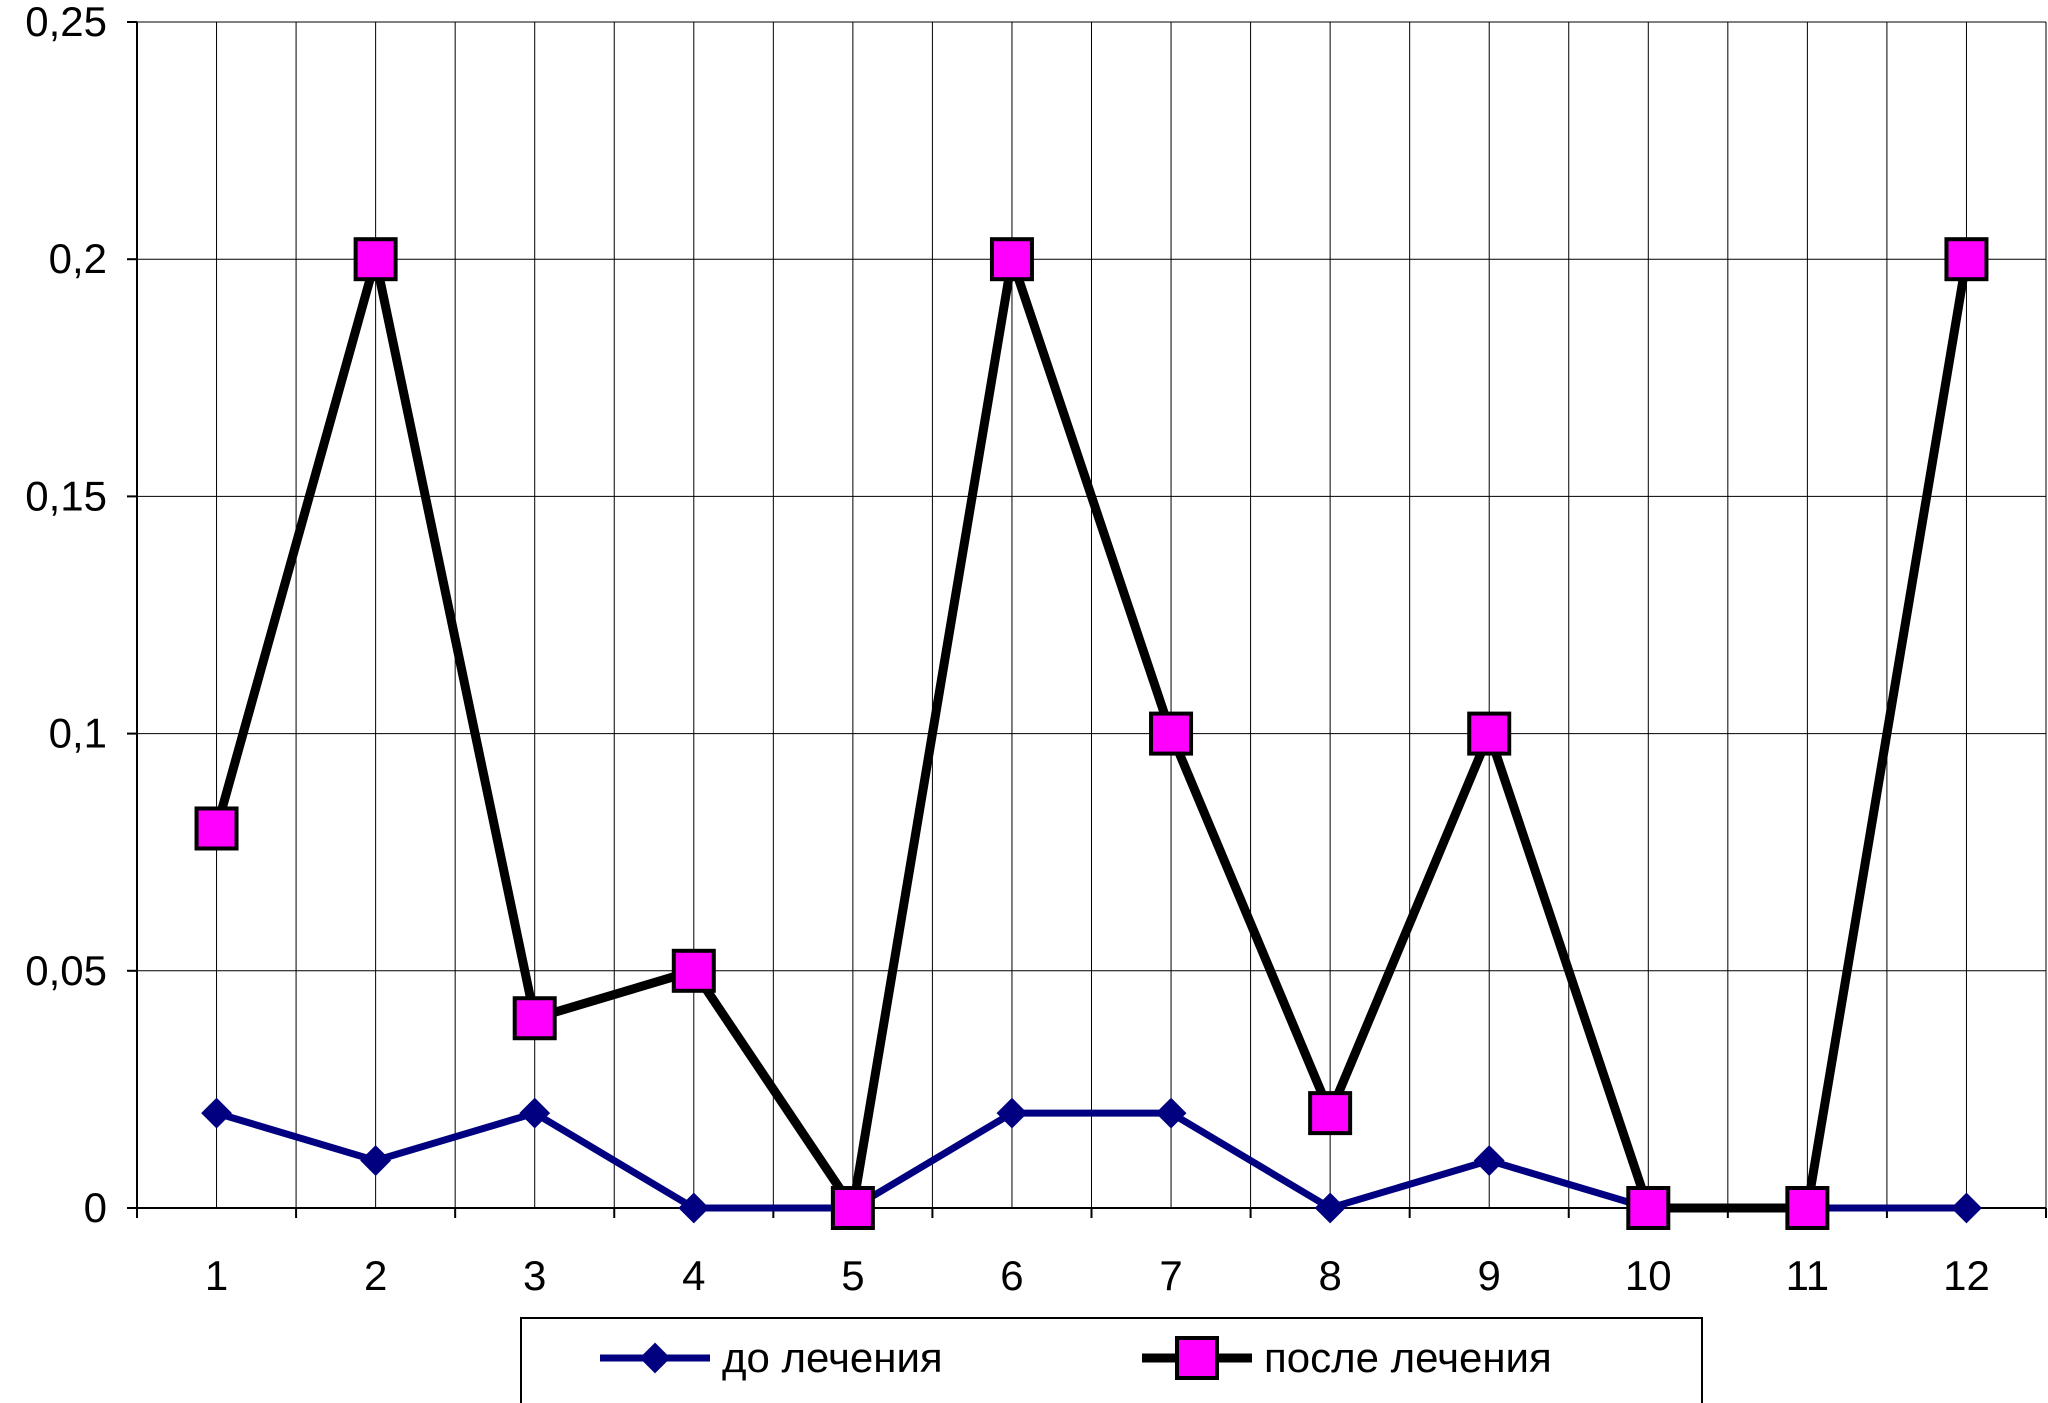  I want to click on x-tick-label: 11, so click(1808, 1275).